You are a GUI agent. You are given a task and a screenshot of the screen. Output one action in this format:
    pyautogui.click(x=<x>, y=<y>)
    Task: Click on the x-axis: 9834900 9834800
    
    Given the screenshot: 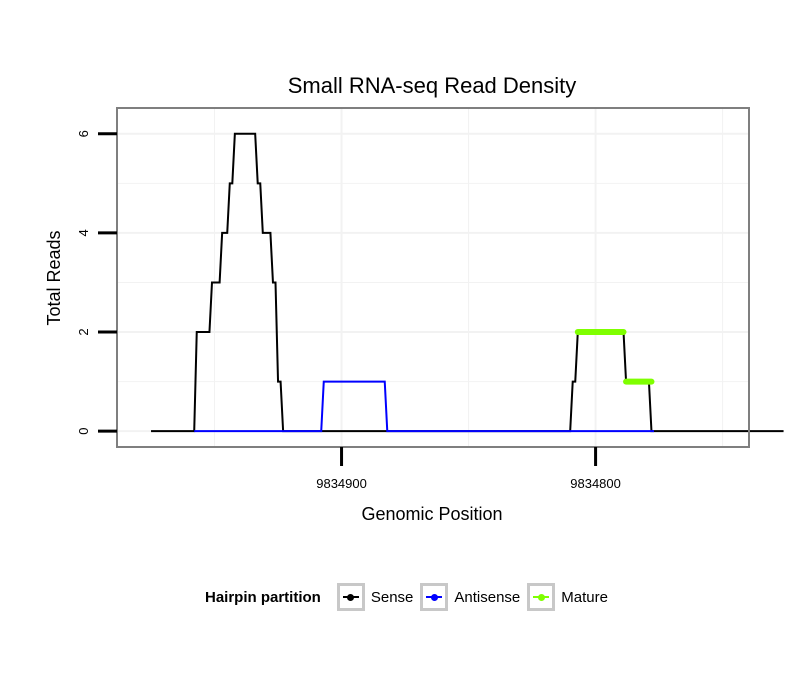 What is the action you would take?
    pyautogui.click(x=468, y=469)
    